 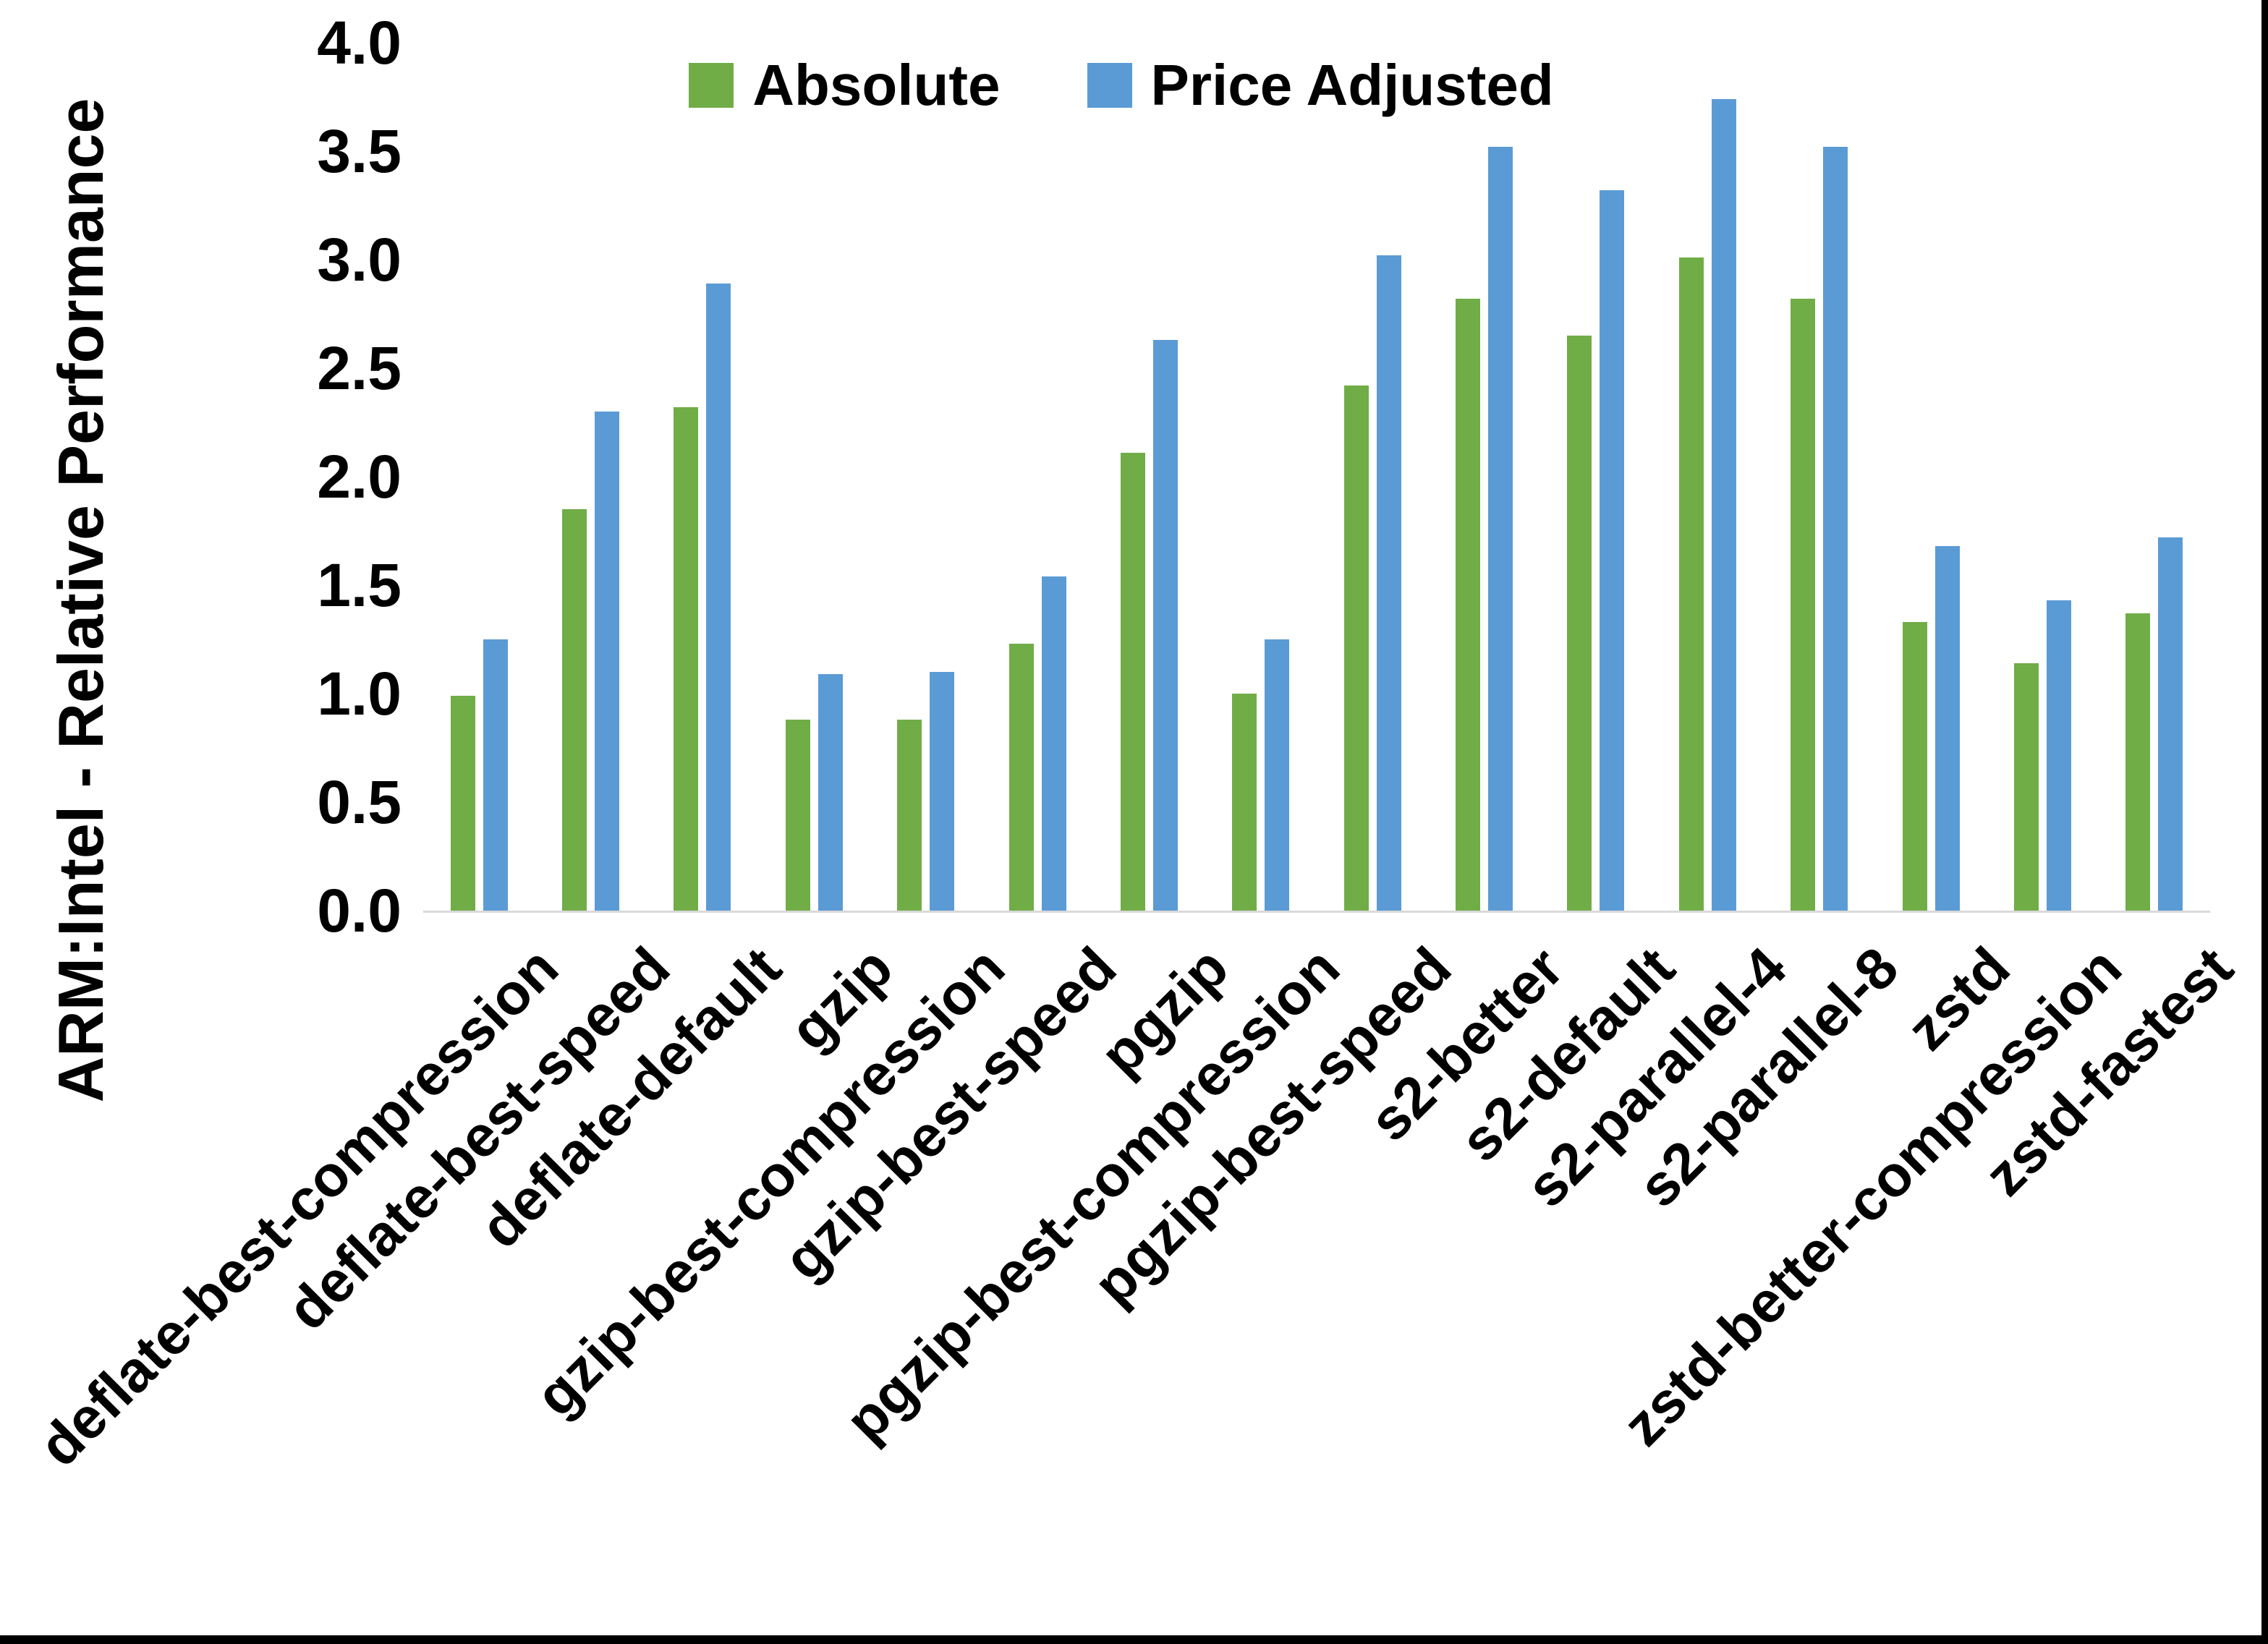 I want to click on legend: Absolute Price Adjusted, so click(x=1121, y=85).